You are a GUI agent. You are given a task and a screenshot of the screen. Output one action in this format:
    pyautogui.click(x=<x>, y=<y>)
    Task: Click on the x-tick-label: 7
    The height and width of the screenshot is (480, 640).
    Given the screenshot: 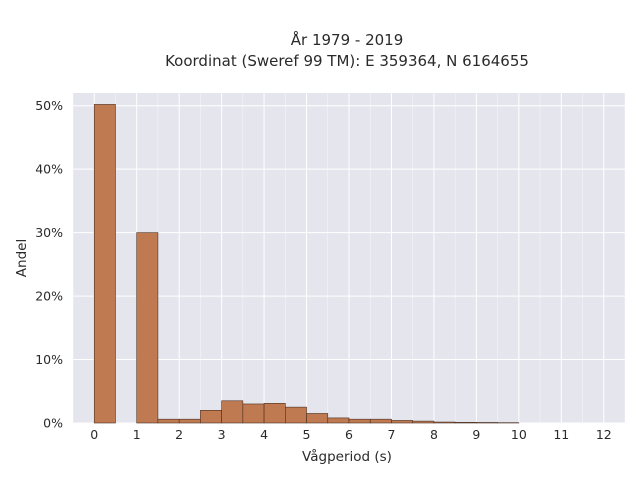 What is the action you would take?
    pyautogui.click(x=391, y=434)
    